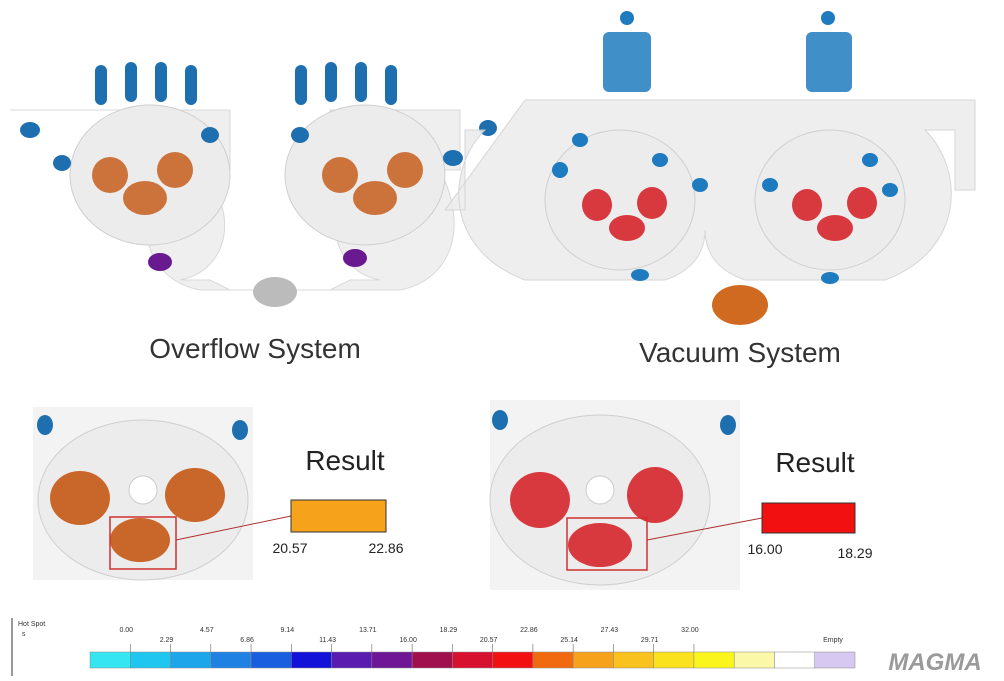 This screenshot has height=681, width=1004. What do you see at coordinates (289, 548) in the screenshot?
I see `range-low: 20.57` at bounding box center [289, 548].